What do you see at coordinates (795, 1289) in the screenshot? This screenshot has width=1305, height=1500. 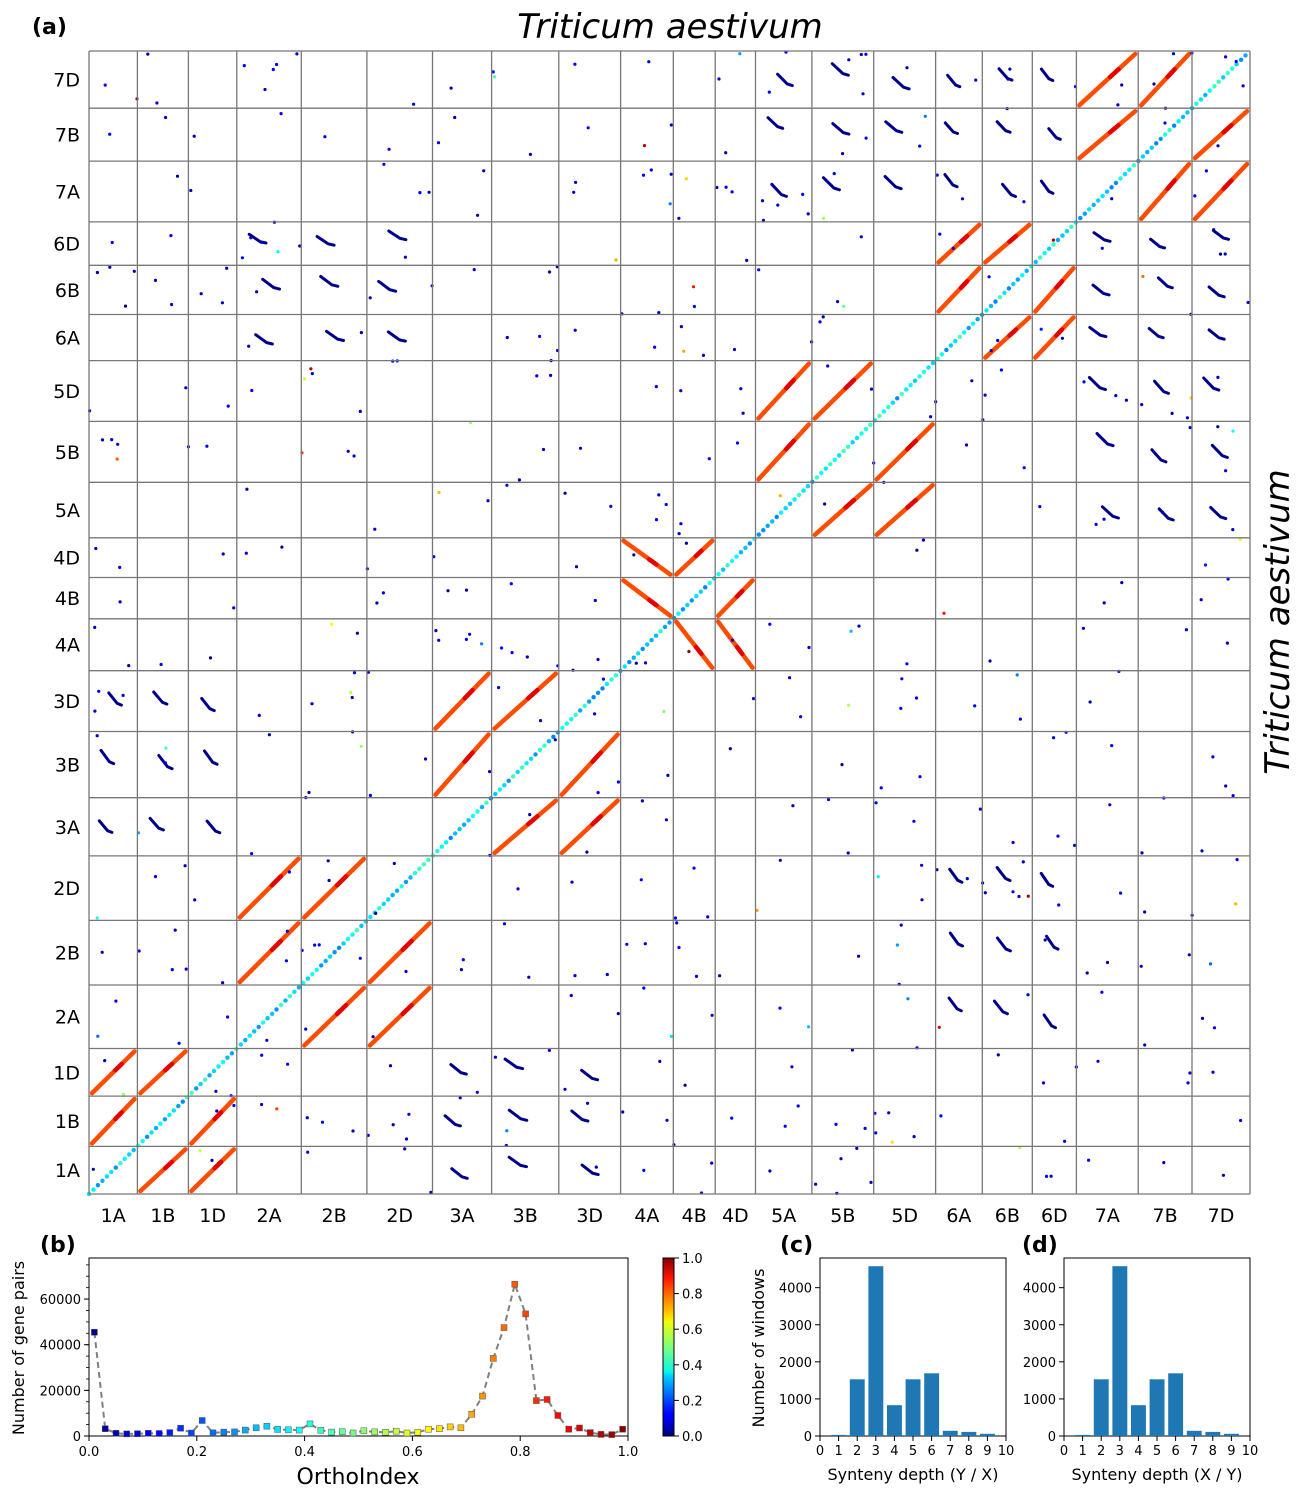 I see `y-tick-label: 4000` at bounding box center [795, 1289].